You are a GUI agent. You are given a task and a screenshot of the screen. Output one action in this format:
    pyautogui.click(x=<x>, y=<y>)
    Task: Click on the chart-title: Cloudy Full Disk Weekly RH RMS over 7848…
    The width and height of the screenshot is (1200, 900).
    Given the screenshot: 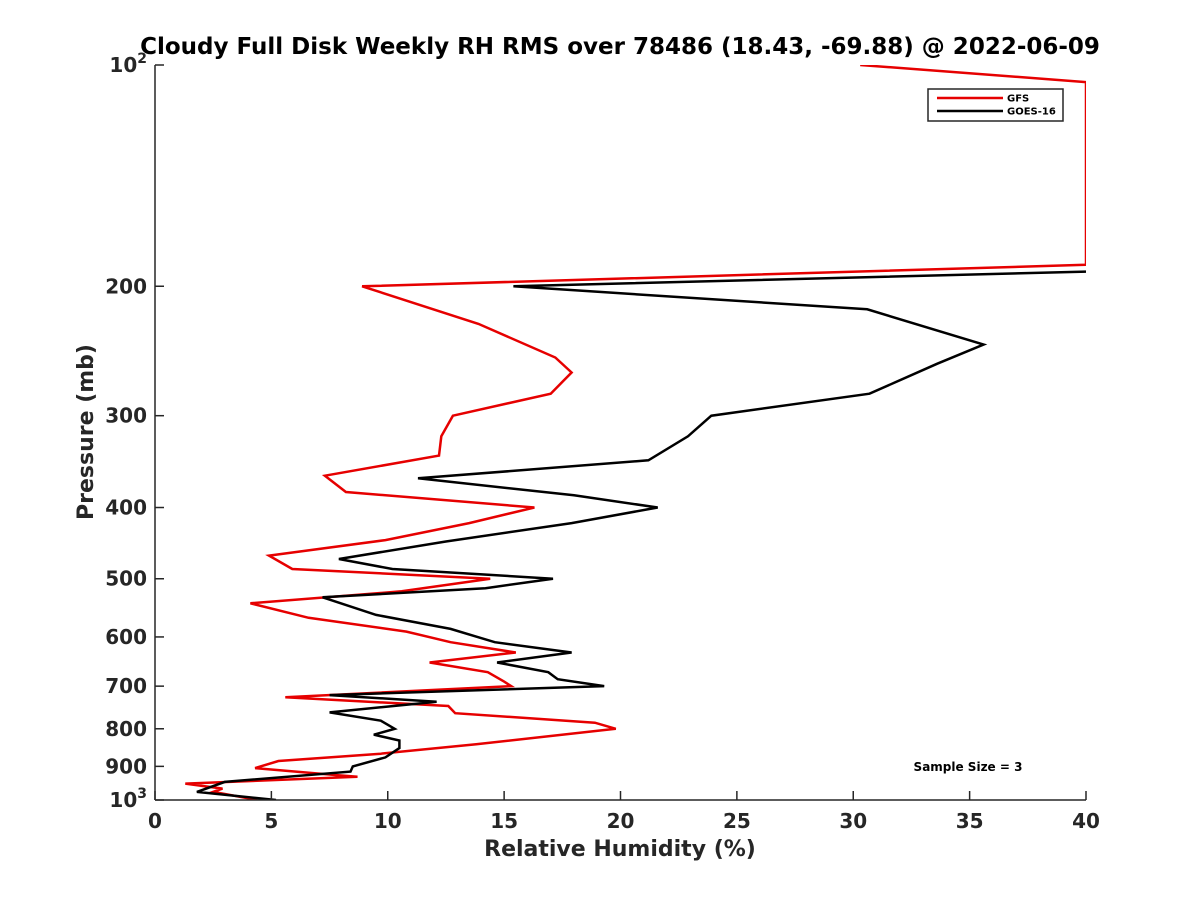 What is the action you would take?
    pyautogui.click(x=620, y=47)
    